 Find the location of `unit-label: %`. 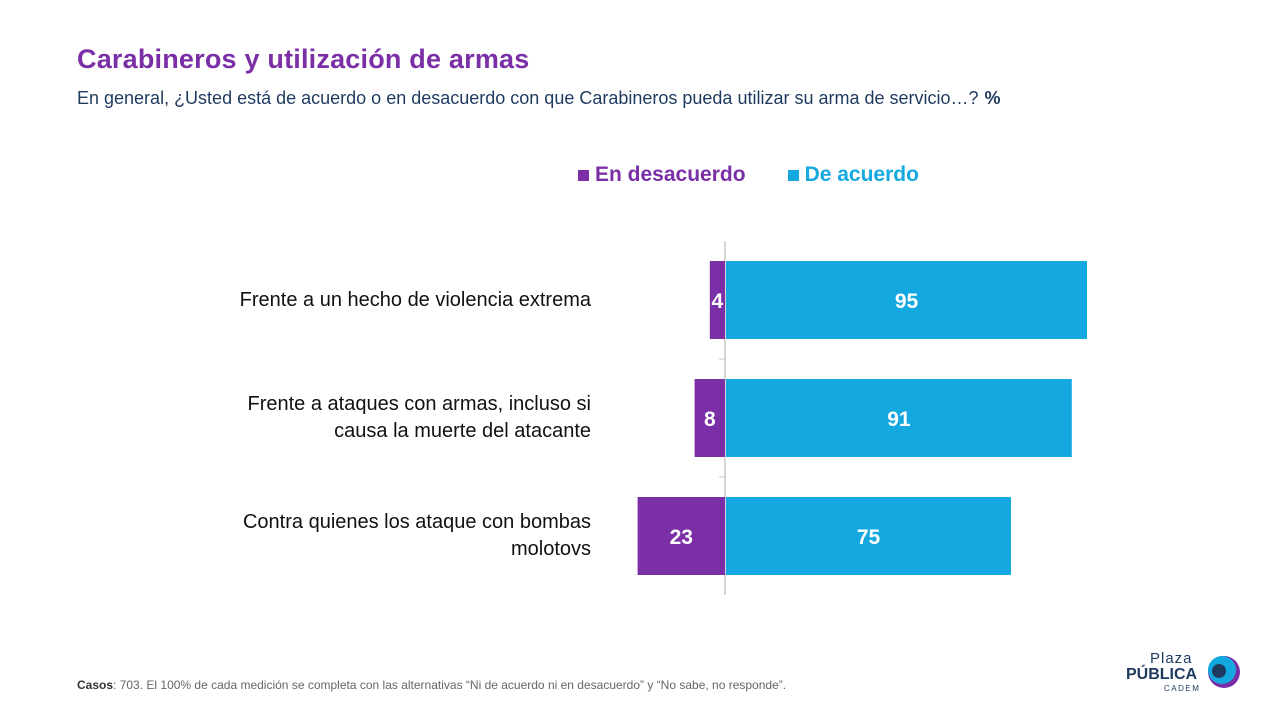

unit-label: % is located at coordinates (992, 98).